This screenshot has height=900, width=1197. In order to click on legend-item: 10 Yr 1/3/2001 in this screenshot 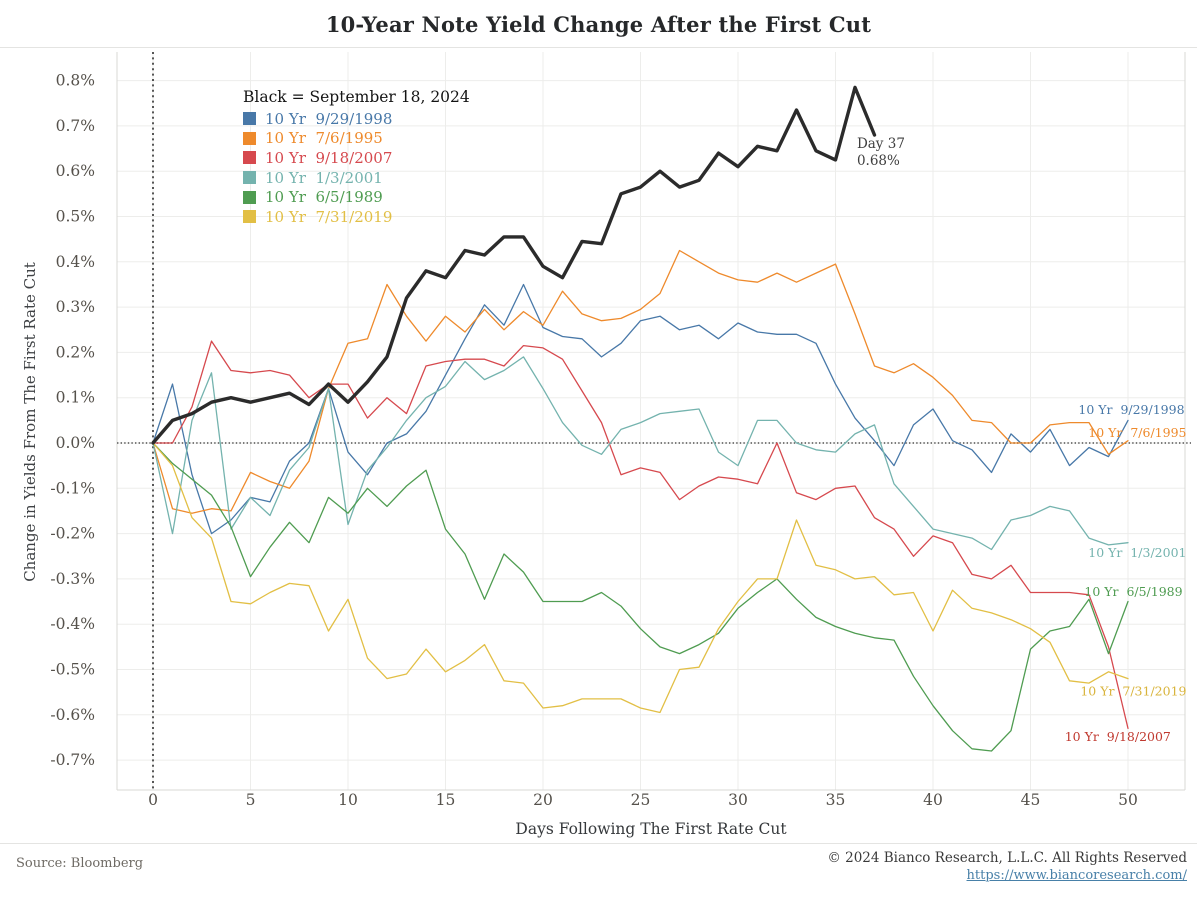, I will do `click(356, 178)`.